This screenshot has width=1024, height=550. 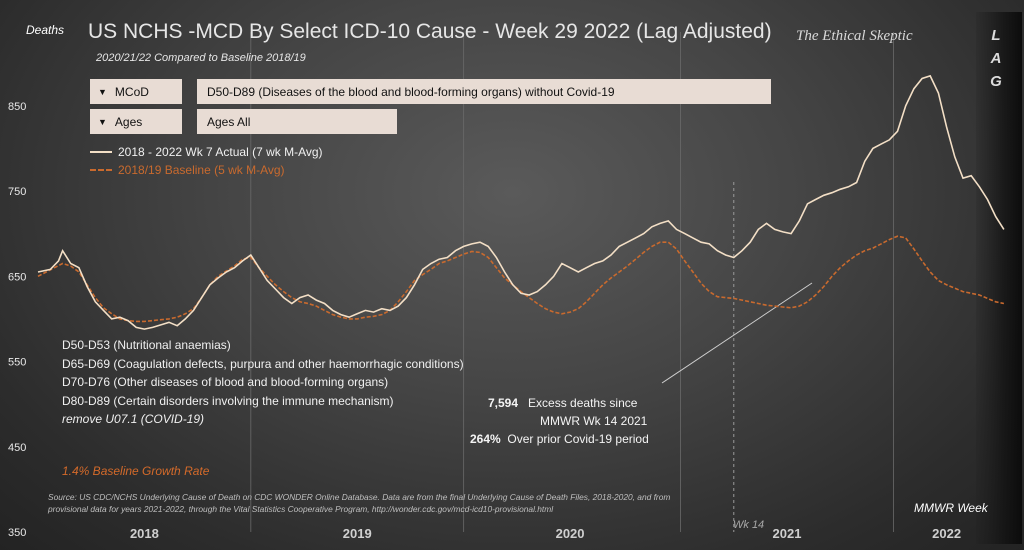 I want to click on y-axis-title: Deaths, so click(x=45, y=30).